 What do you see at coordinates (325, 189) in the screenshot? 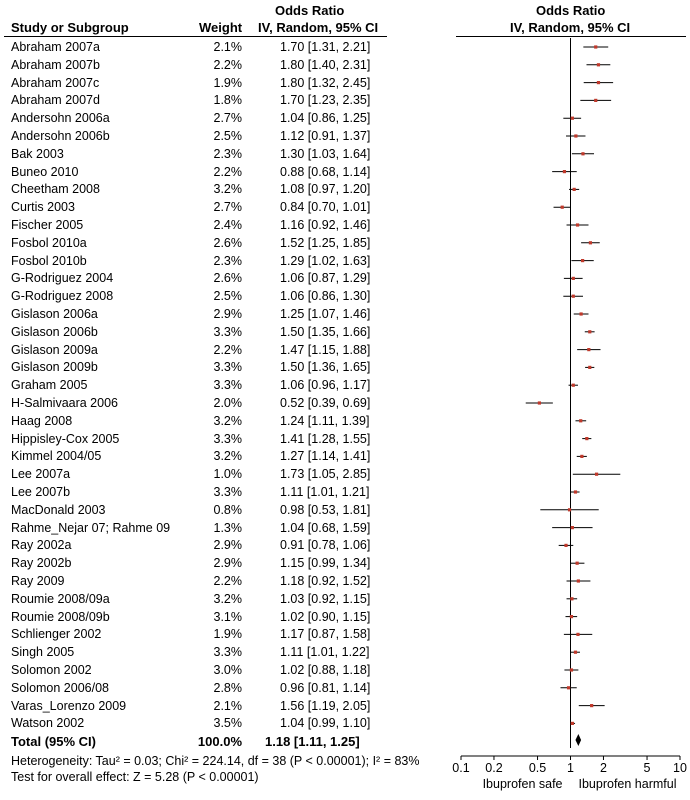
I see `study-ci: 1.08 [0.97, 1.20]` at bounding box center [325, 189].